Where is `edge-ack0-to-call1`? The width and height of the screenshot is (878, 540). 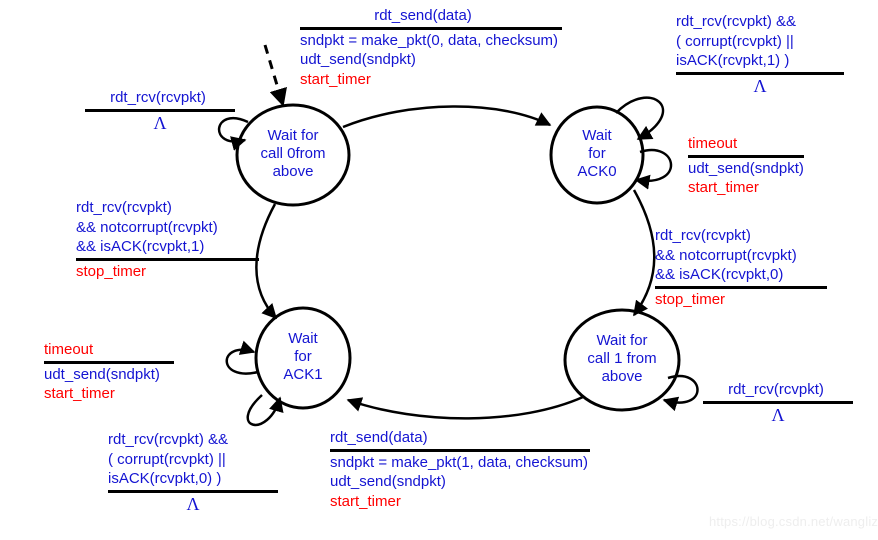
edge-ack0-to-call1 is located at coordinates (644, 253).